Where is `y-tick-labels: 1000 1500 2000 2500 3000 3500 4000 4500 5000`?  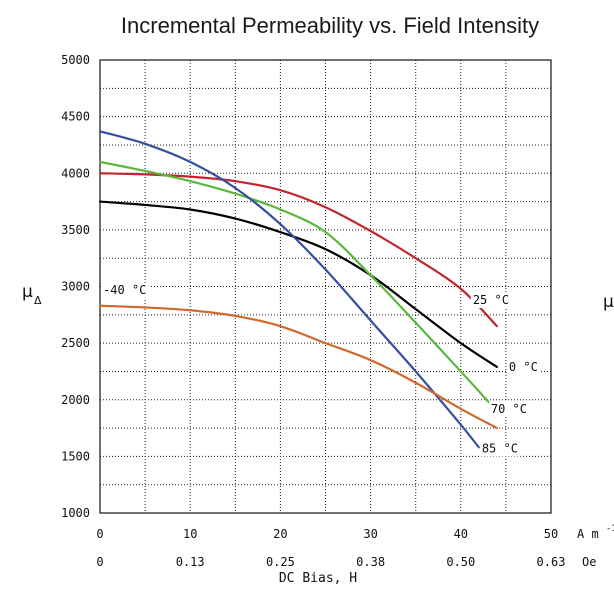 y-tick-labels: 1000 1500 2000 2500 3000 3500 4000 4500 5000 is located at coordinates (75, 286).